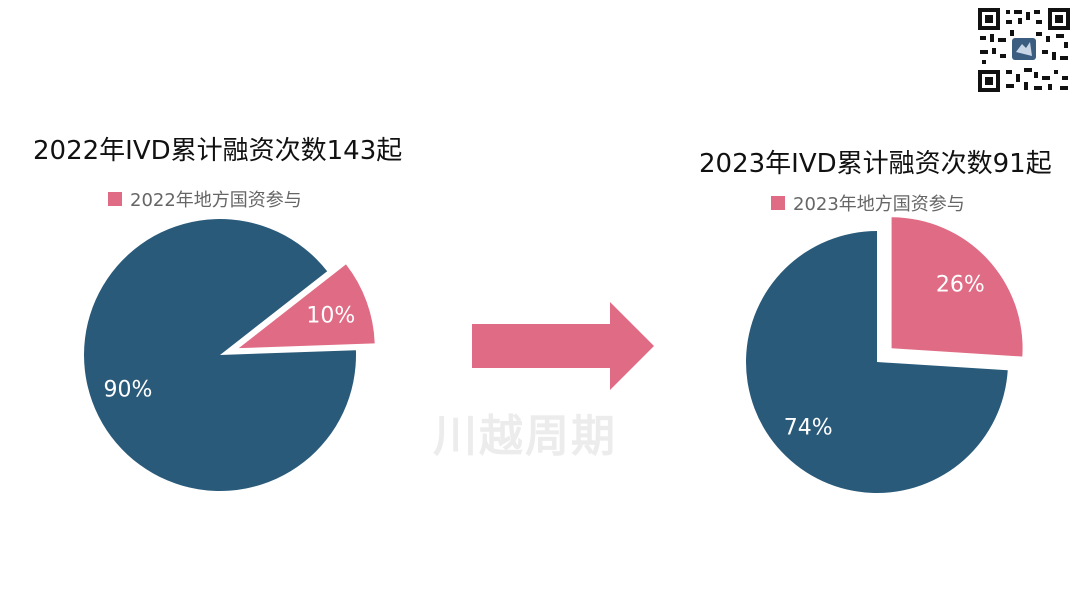 This screenshot has height=593, width=1080. Describe the element at coordinates (875, 164) in the screenshot. I see `chart-title-2023: 2023年IVD累计融资次数91起` at that location.